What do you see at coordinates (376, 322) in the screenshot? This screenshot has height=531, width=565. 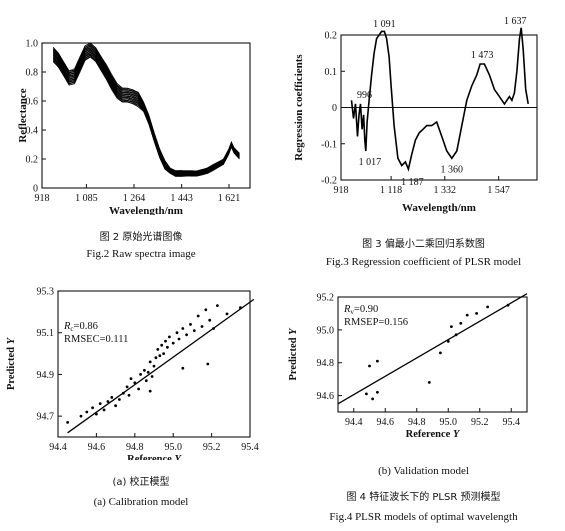 I see `stat-rmse-value: RMSEP=0.156` at bounding box center [376, 322].